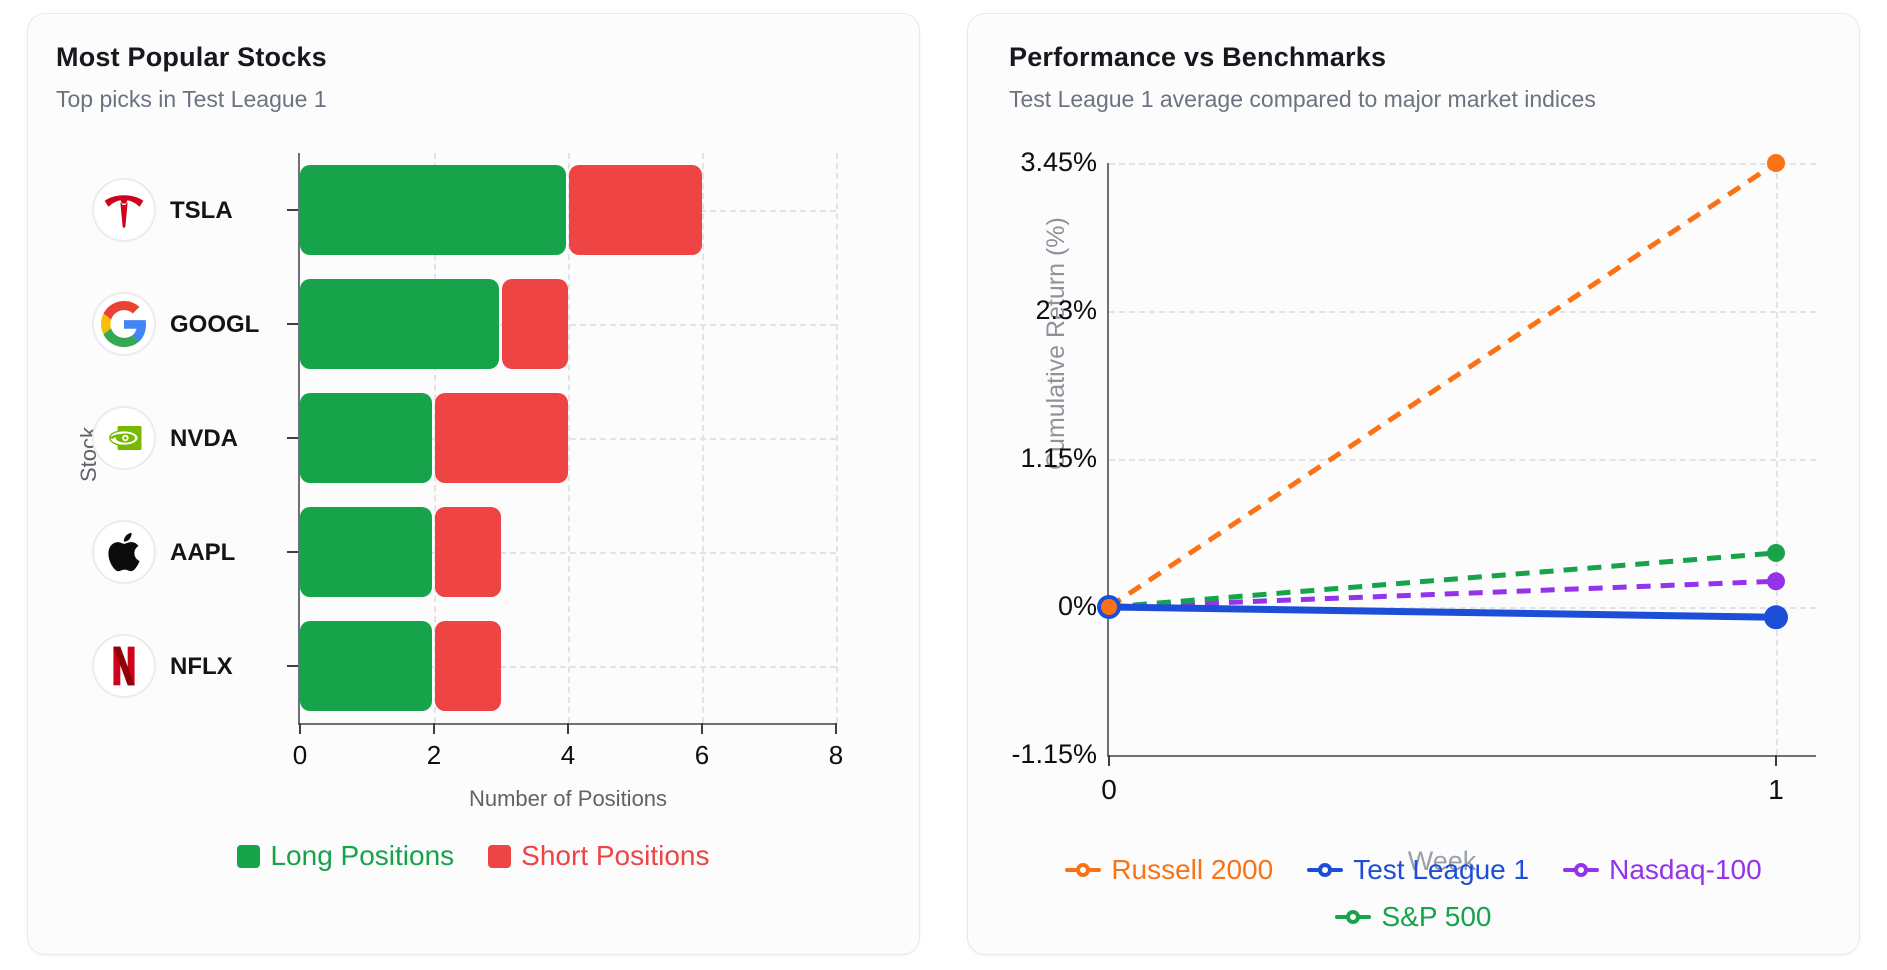 The width and height of the screenshot is (1887, 970). I want to click on legend-label: Nasdaq-100, so click(1685, 869).